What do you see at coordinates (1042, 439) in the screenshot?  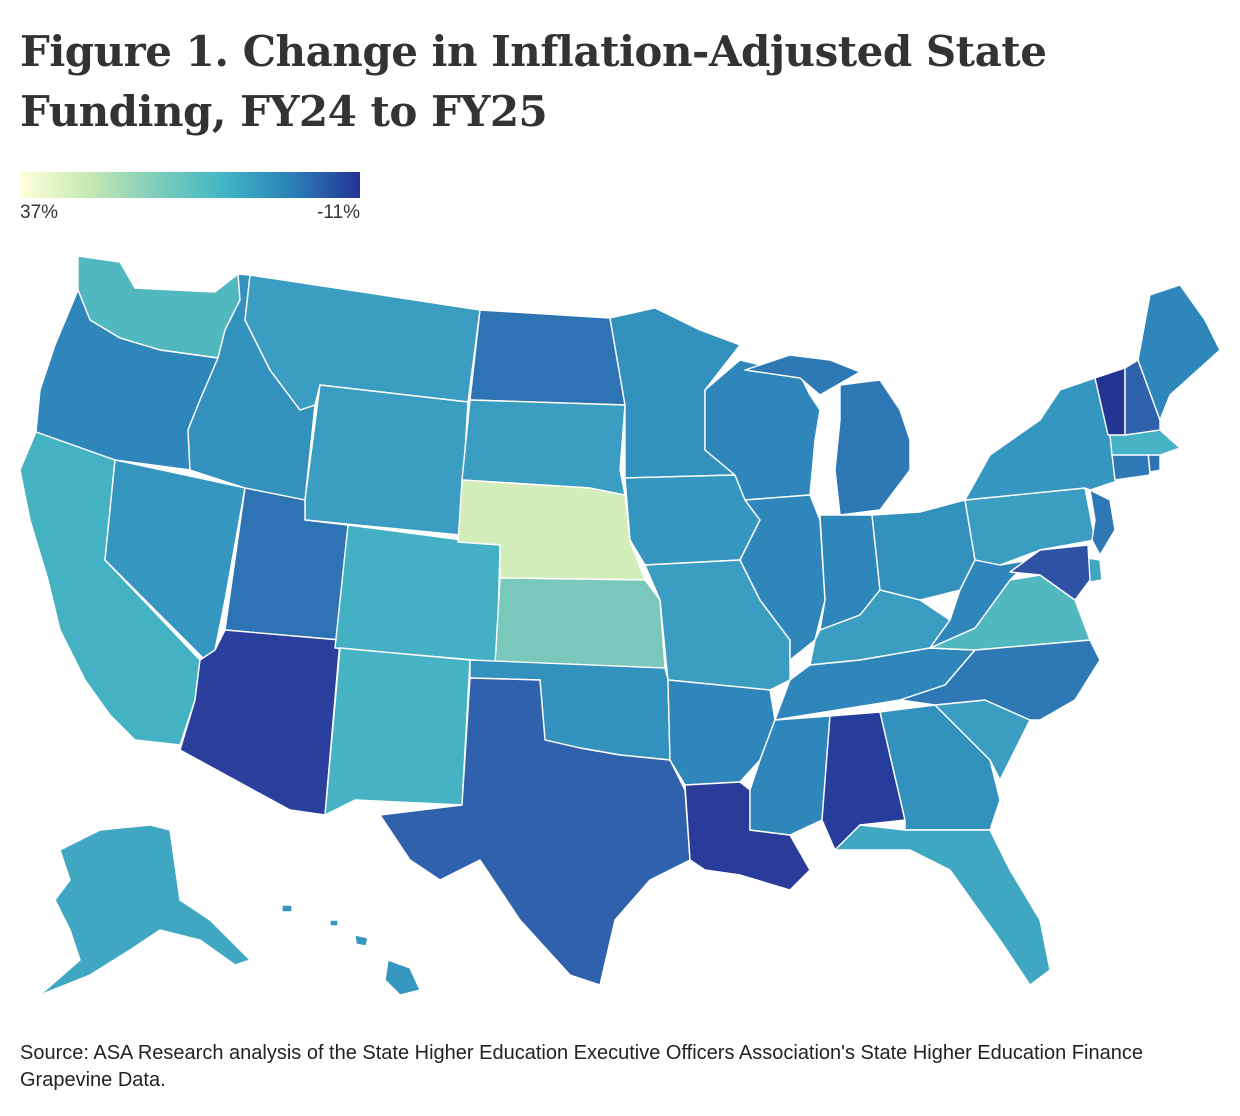 I see `state-ny` at bounding box center [1042, 439].